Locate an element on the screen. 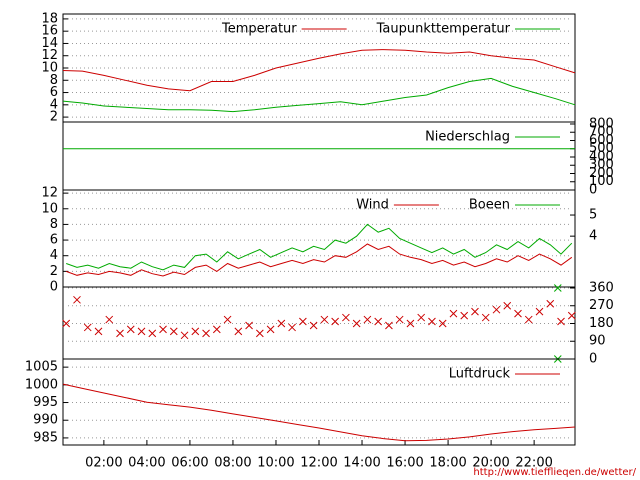 Image resolution: width=640 pixels, height=480 pixels. y-tick-label: 2 is located at coordinates (54, 271).